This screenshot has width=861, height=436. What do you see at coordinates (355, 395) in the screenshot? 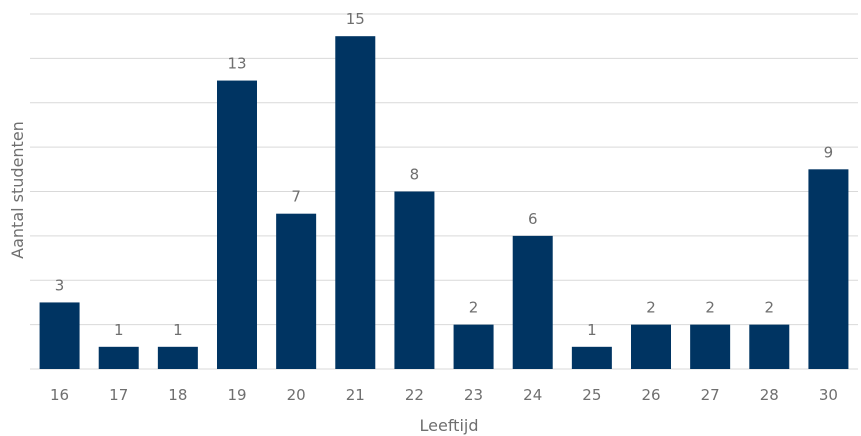
I see `x-tick-label-21: 21` at bounding box center [355, 395].